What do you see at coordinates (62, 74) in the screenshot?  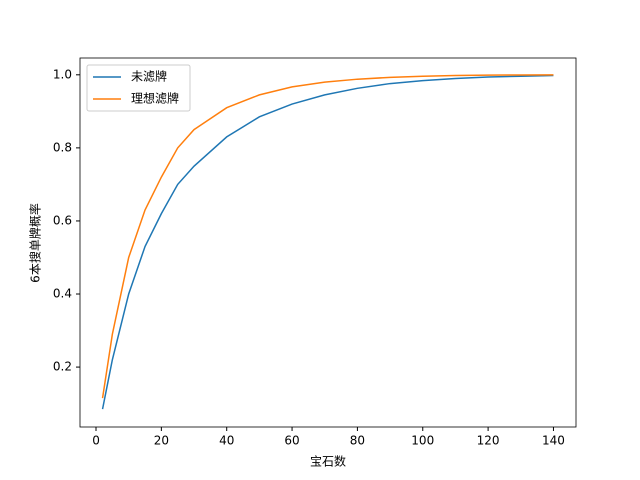 I see `y-tick-label: 1.0` at bounding box center [62, 74].